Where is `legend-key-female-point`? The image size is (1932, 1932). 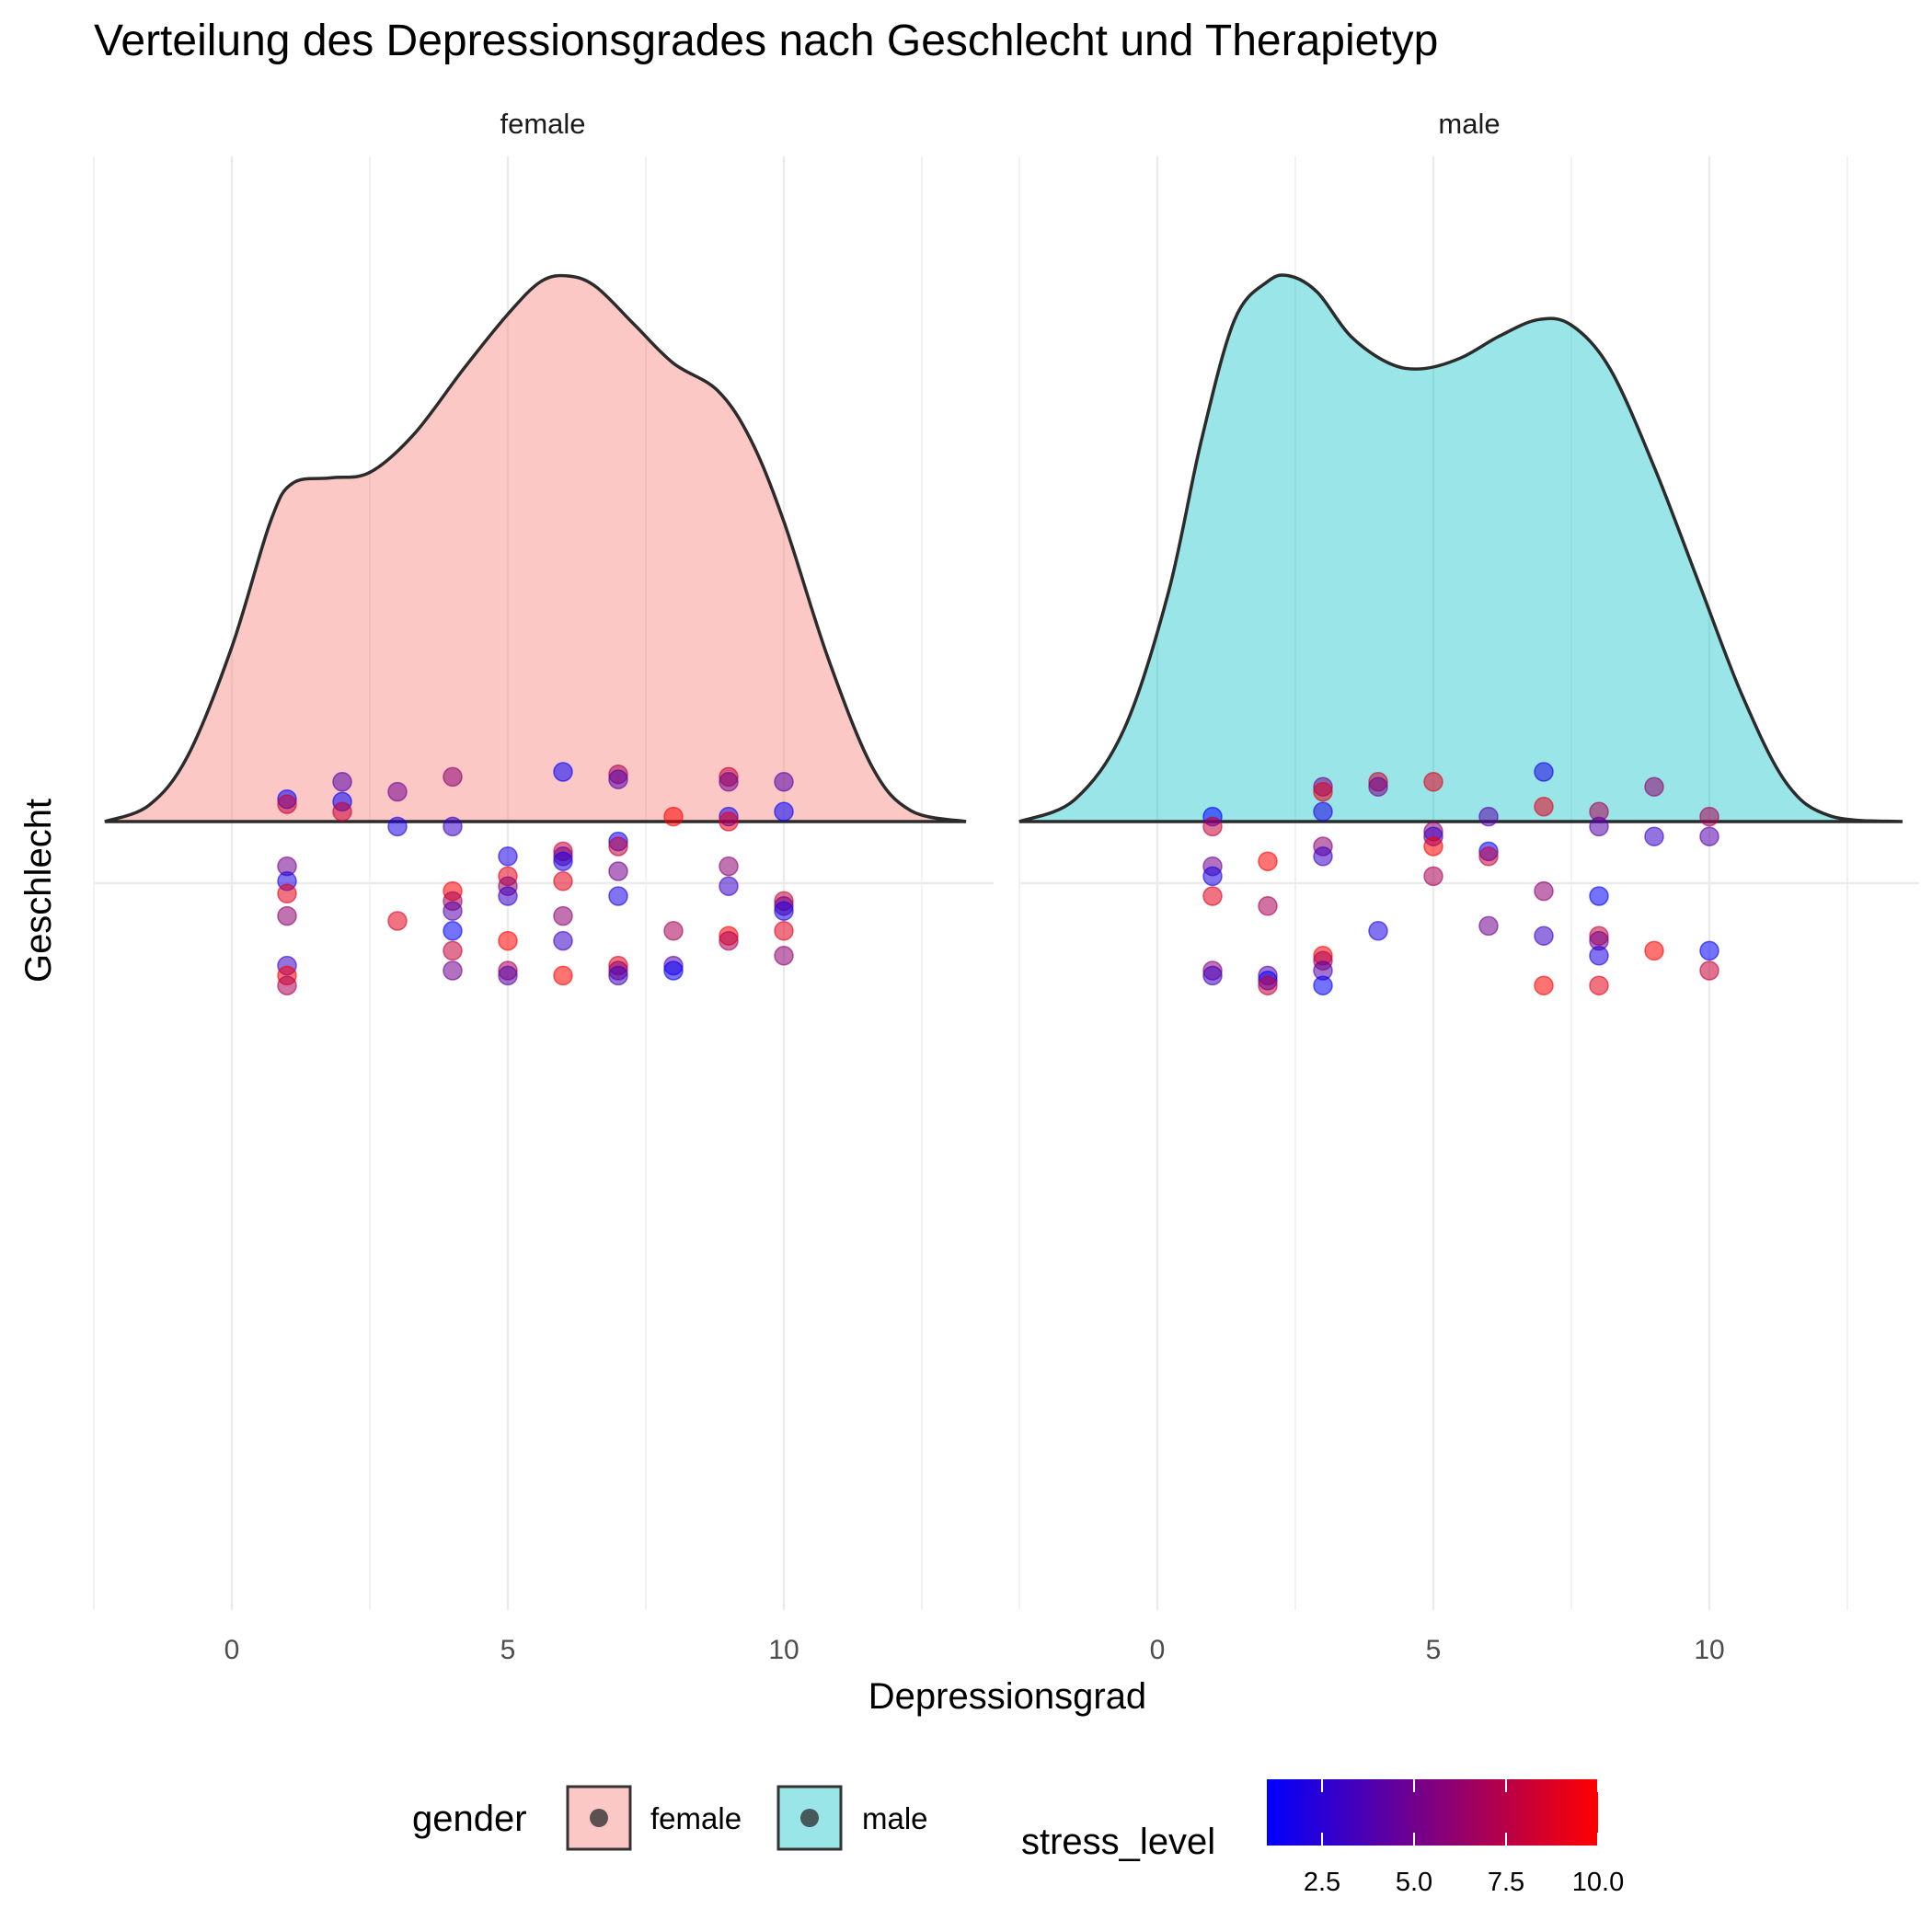
legend-key-female-point is located at coordinates (599, 1818).